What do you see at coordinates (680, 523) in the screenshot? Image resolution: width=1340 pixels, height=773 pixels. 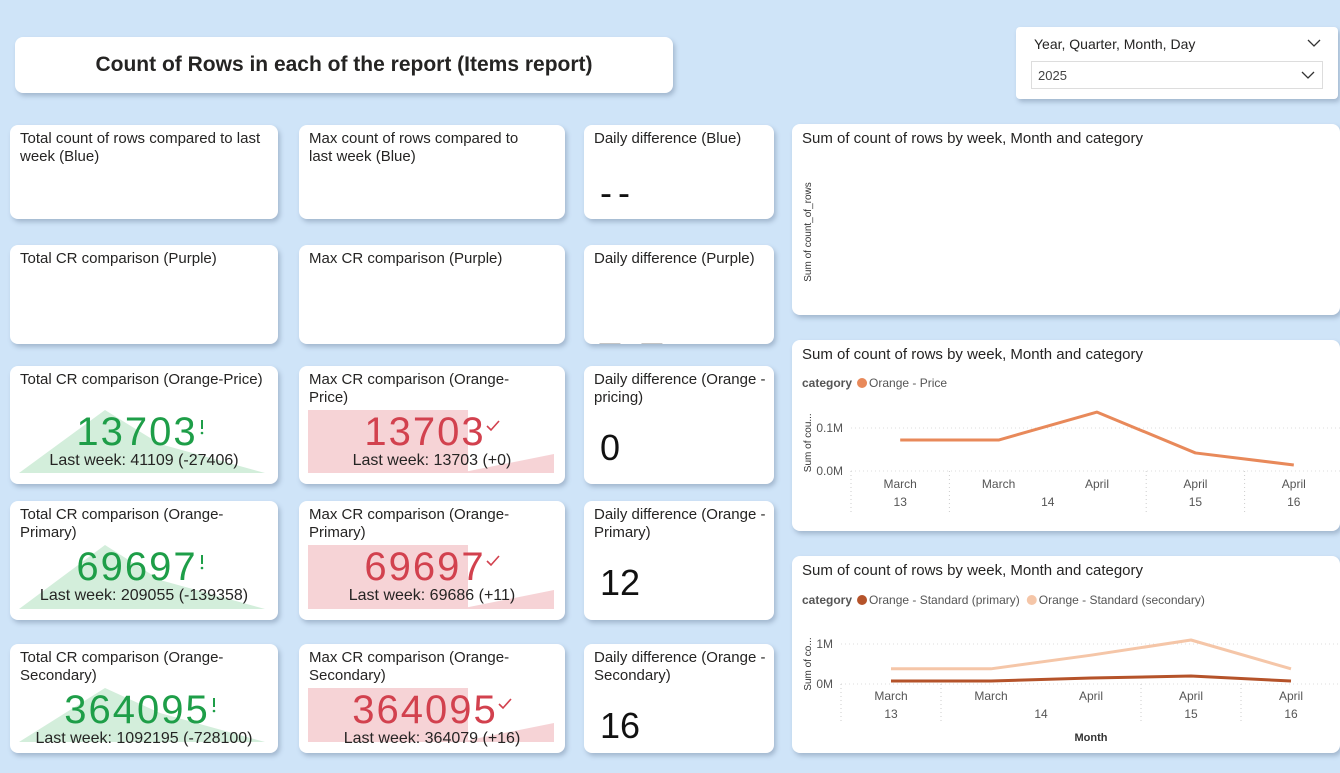 I see `card-title: Daily difference (Orange - Primary)` at bounding box center [680, 523].